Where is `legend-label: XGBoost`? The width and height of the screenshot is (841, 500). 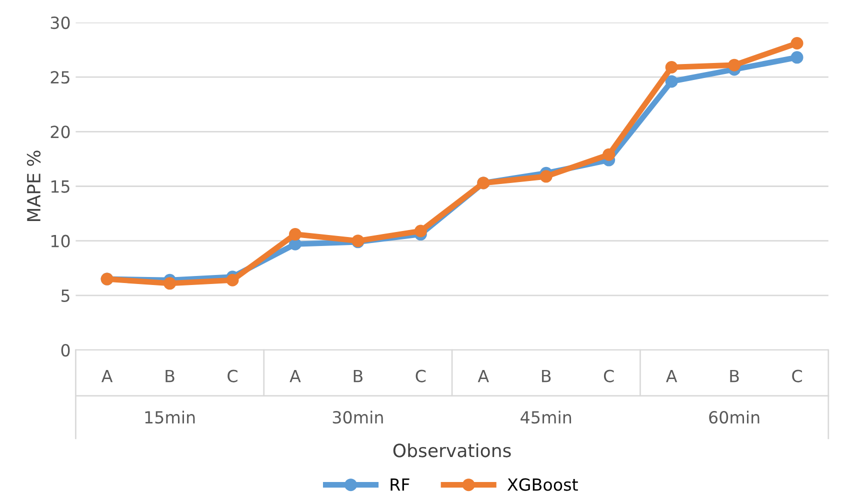 legend-label: XGBoost is located at coordinates (542, 484).